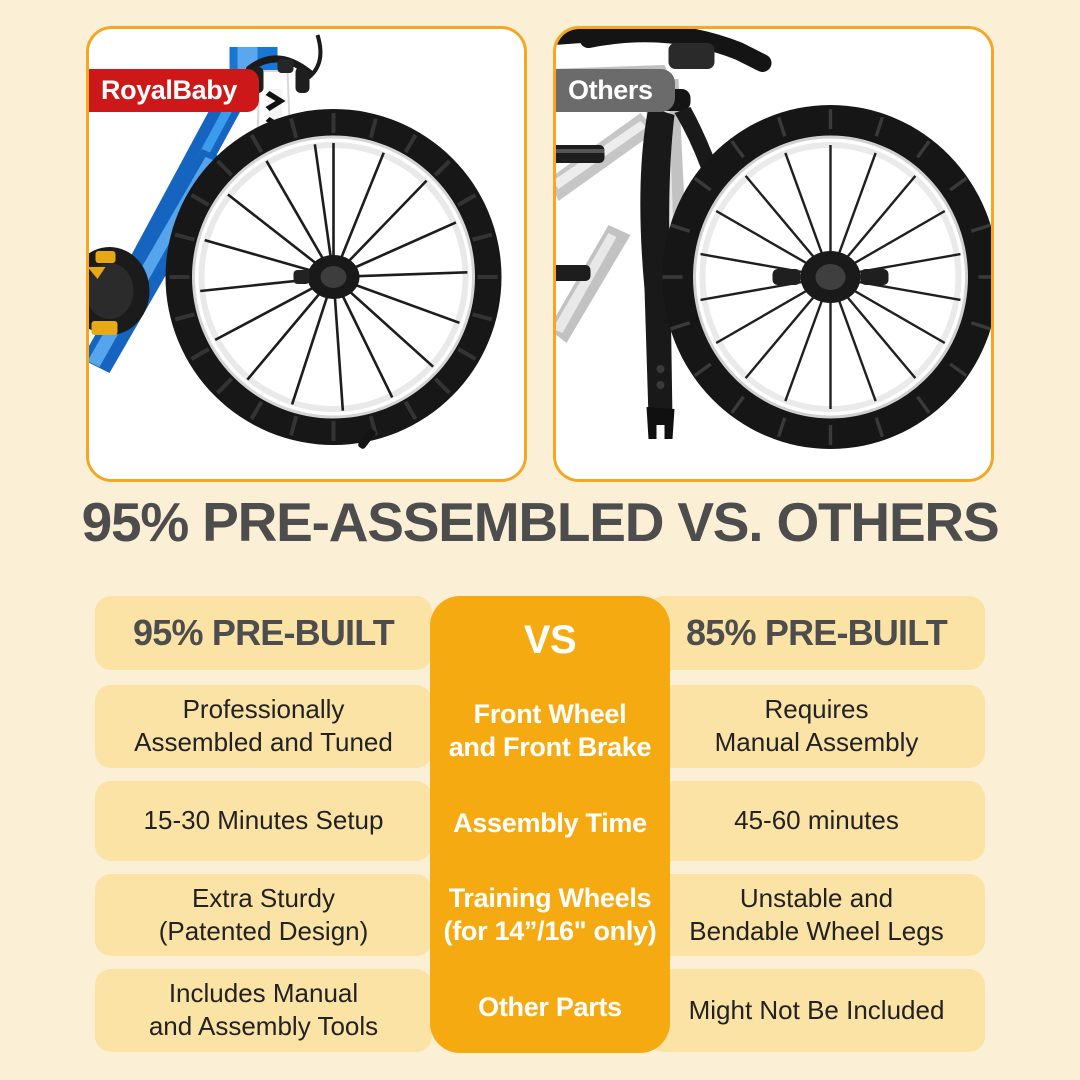 Image resolution: width=1080 pixels, height=1080 pixels. Describe the element at coordinates (550, 1006) in the screenshot. I see `feature-label-other-parts: Other Parts` at that location.